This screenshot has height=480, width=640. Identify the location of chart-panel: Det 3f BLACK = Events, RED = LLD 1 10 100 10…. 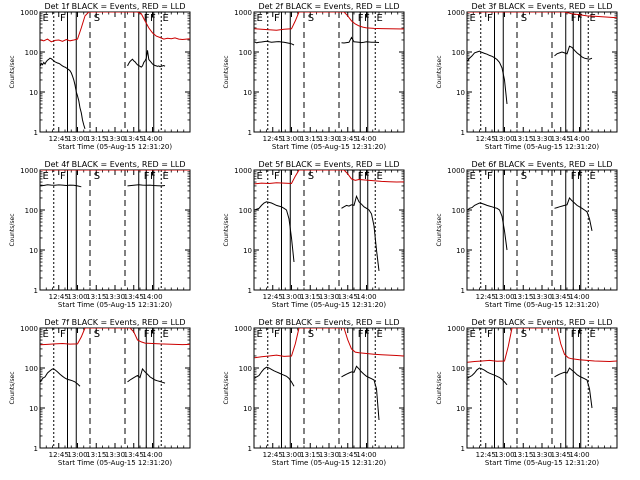
(527, 76).